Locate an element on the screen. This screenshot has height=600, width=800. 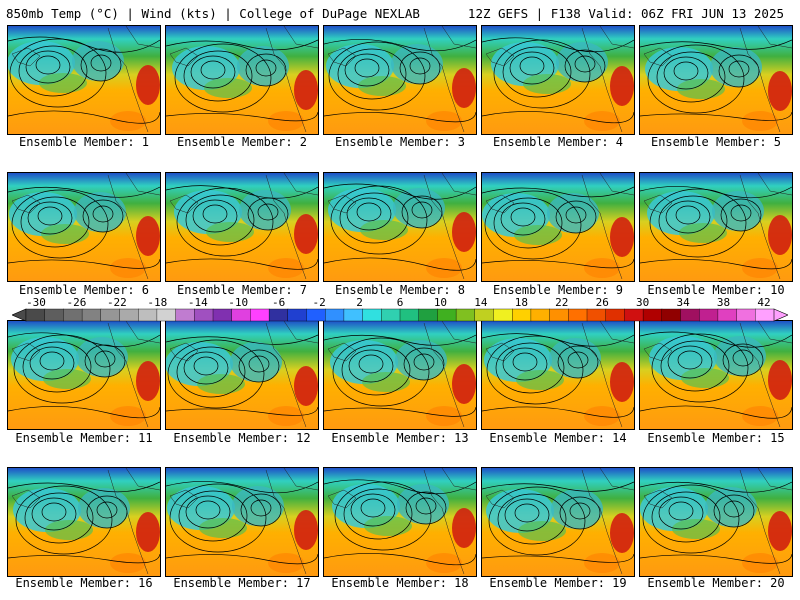
colorbar-tick-label: -10 is located at coordinates (238, 302).